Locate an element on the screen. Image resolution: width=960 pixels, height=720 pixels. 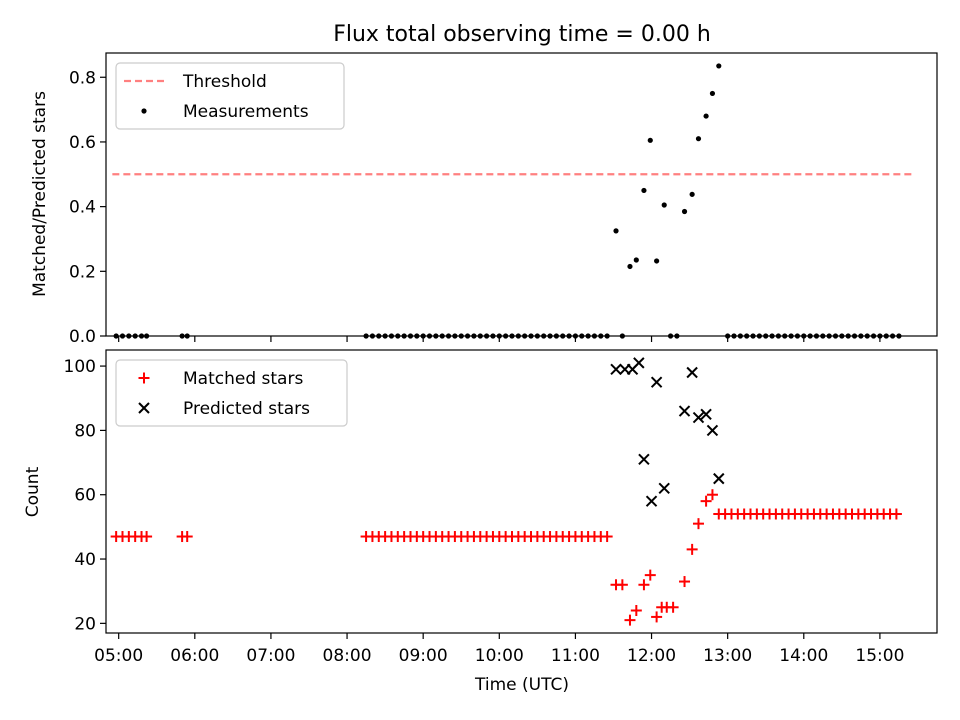
x-tick-label: 11:00 is located at coordinates (575, 656).